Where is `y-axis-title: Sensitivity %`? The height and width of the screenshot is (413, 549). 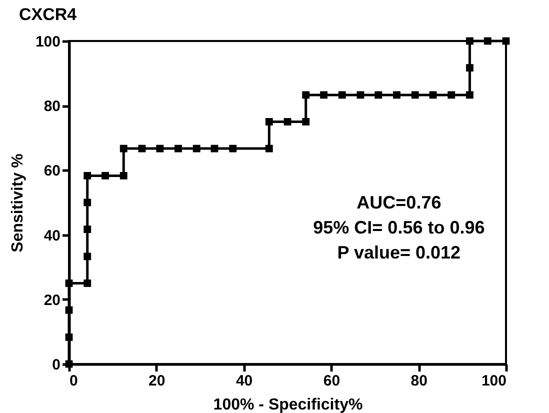 y-axis-title: Sensitivity % is located at coordinates (17, 203).